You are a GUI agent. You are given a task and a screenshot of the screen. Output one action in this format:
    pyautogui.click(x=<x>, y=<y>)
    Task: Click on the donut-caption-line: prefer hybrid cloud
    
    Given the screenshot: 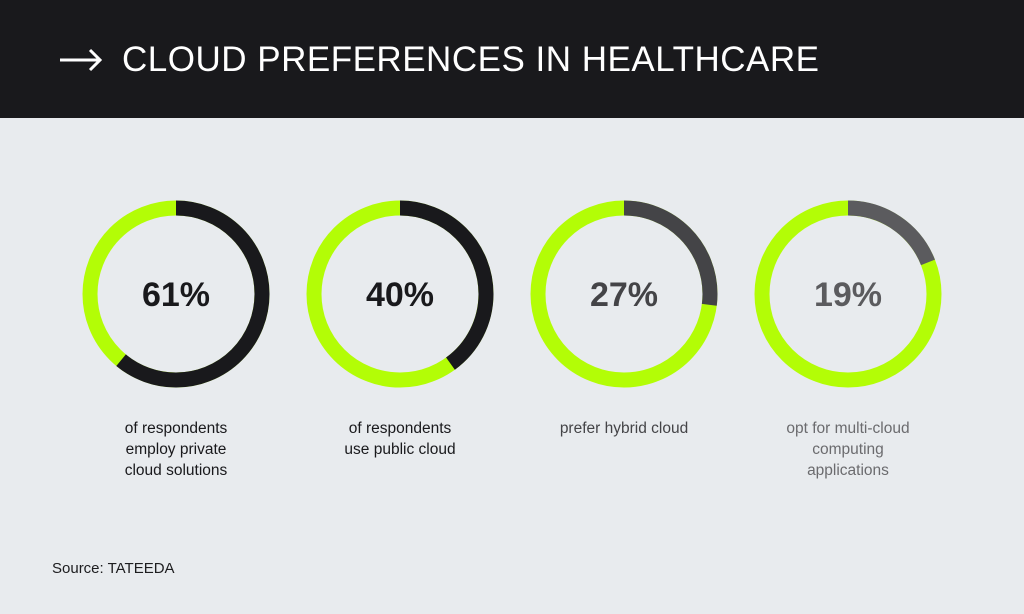 What is the action you would take?
    pyautogui.click(x=624, y=428)
    